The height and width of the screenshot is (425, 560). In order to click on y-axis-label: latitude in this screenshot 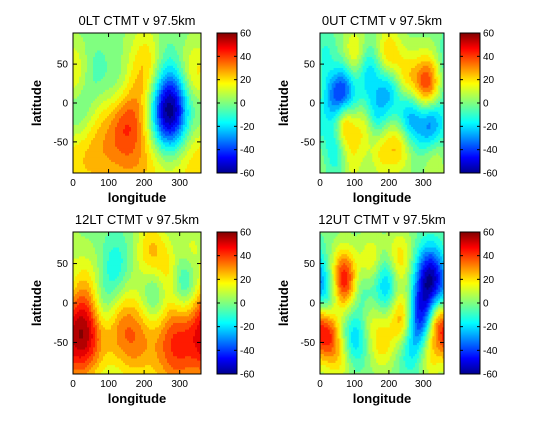, I will do `click(36, 103)`.